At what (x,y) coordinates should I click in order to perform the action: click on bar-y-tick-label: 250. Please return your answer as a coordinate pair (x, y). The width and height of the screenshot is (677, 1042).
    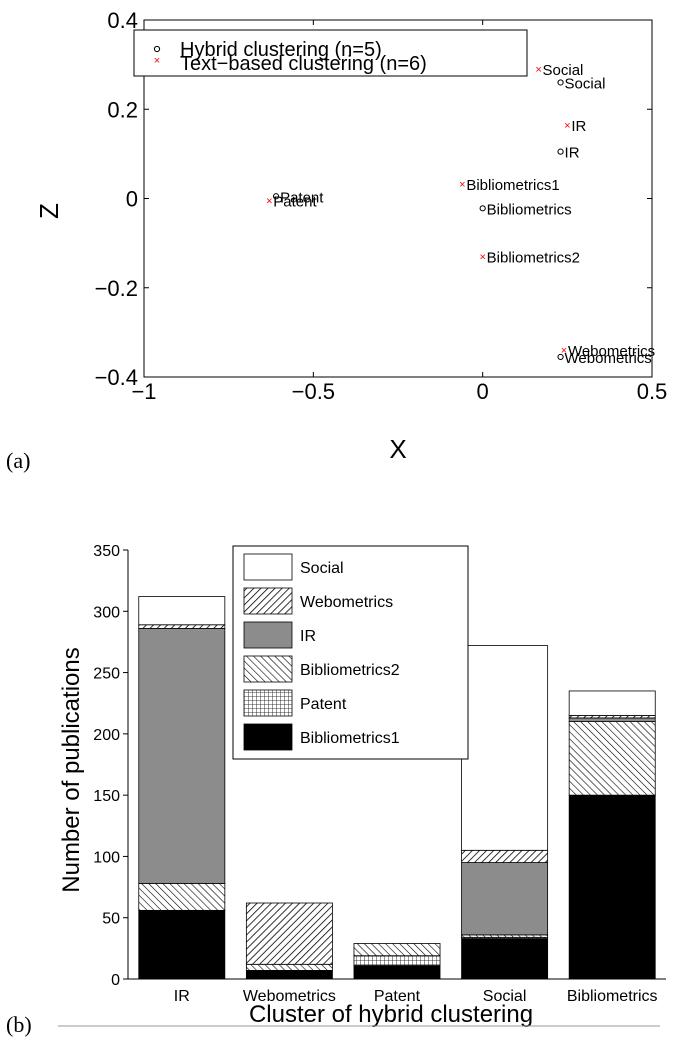
    Looking at the image, I should click on (106, 674).